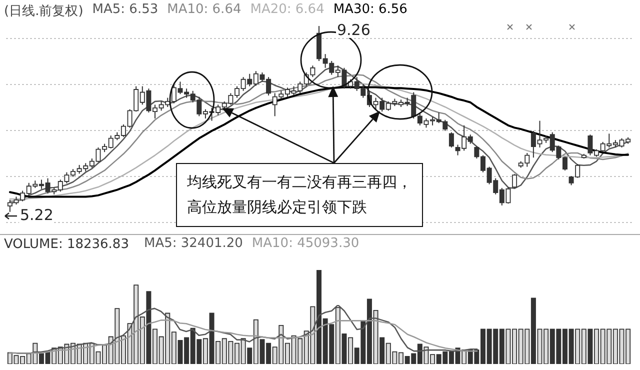  I want to click on text: MA5: 32401.20, so click(193, 243).